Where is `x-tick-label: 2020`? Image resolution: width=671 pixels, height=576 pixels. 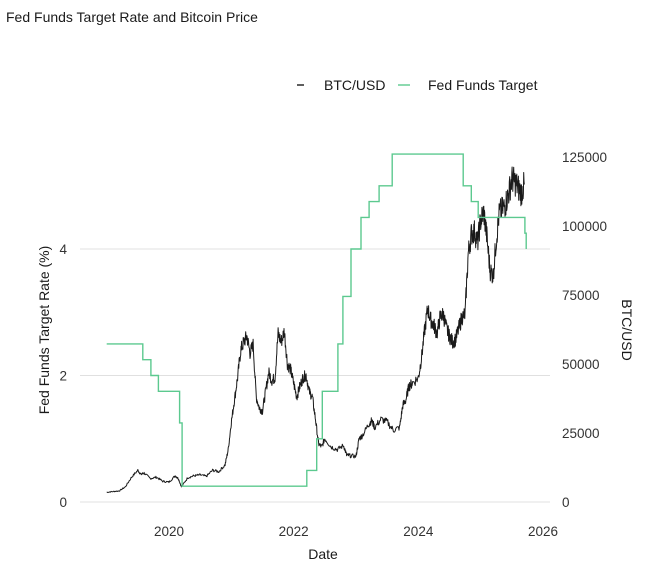 x-tick-label: 2020 is located at coordinates (169, 531).